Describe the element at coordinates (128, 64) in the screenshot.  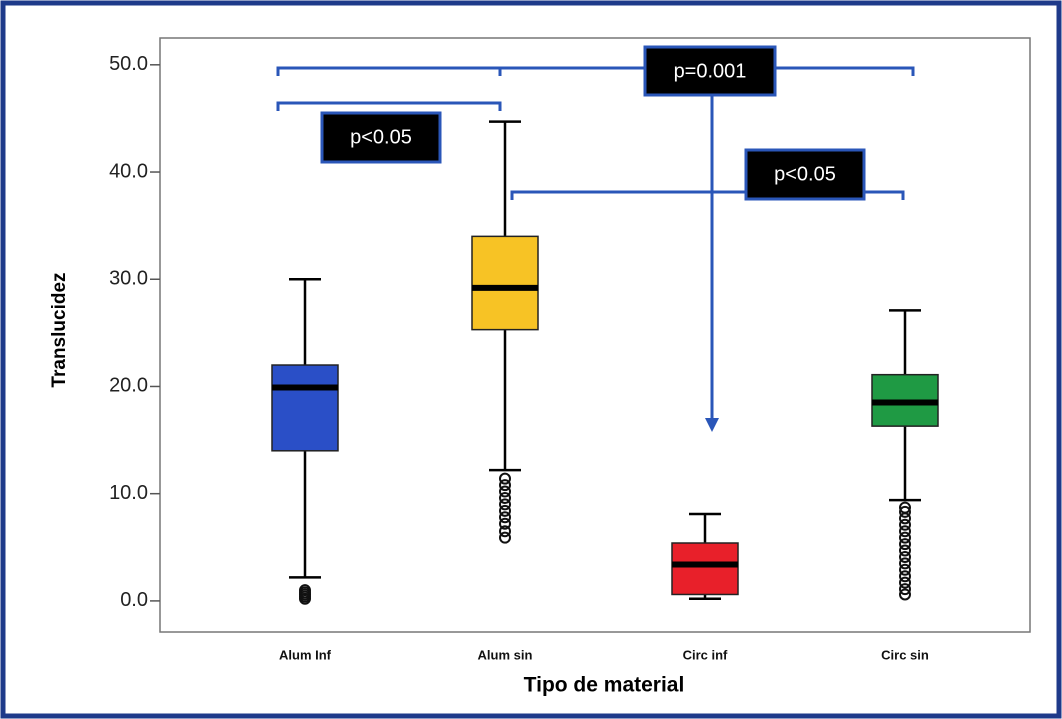
I see `y-tick-label: 50.0` at that location.